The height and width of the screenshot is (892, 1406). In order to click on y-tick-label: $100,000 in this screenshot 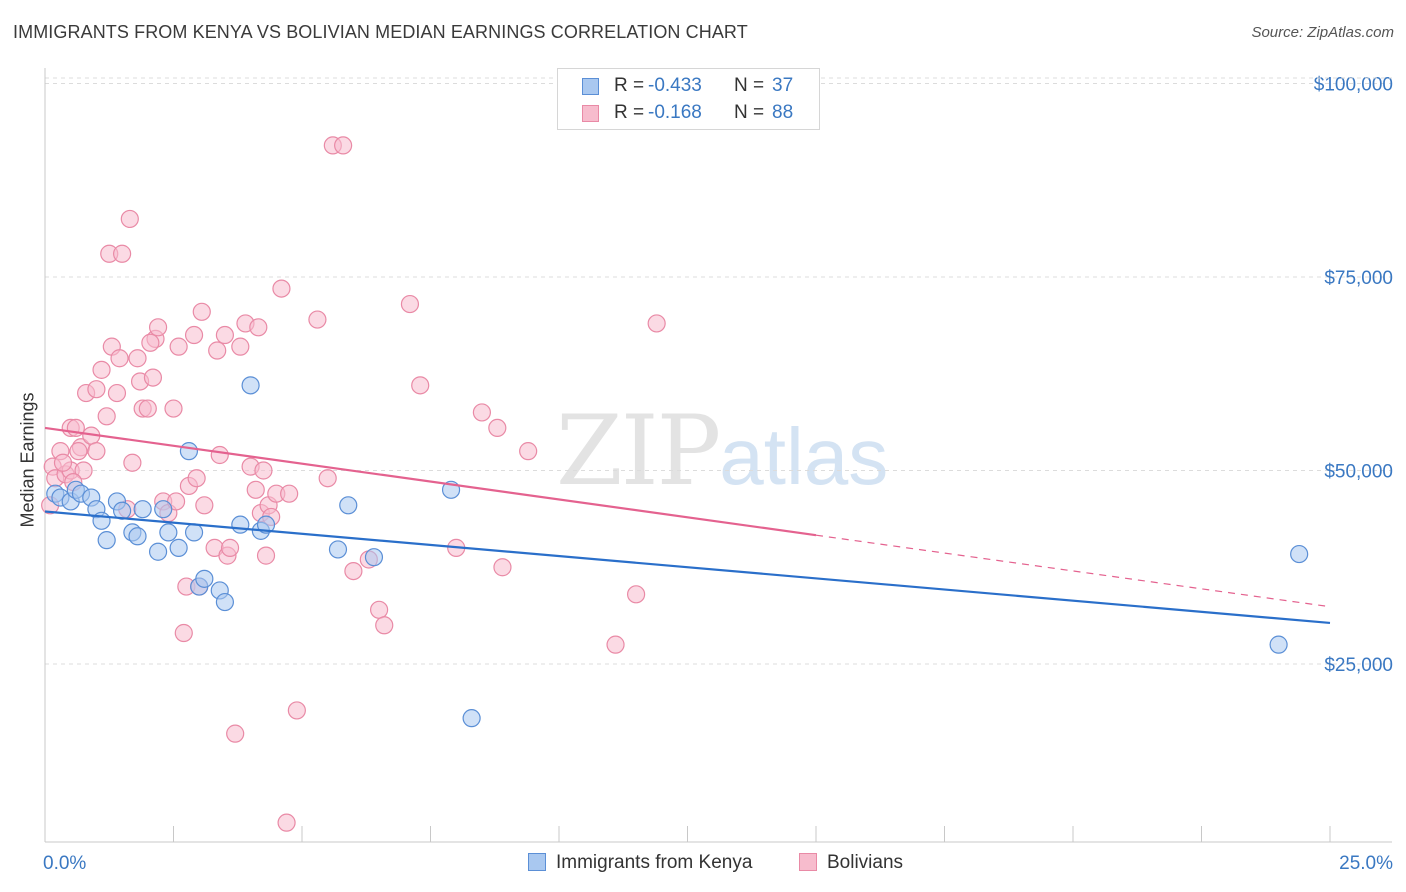, I will do `click(1353, 84)`.